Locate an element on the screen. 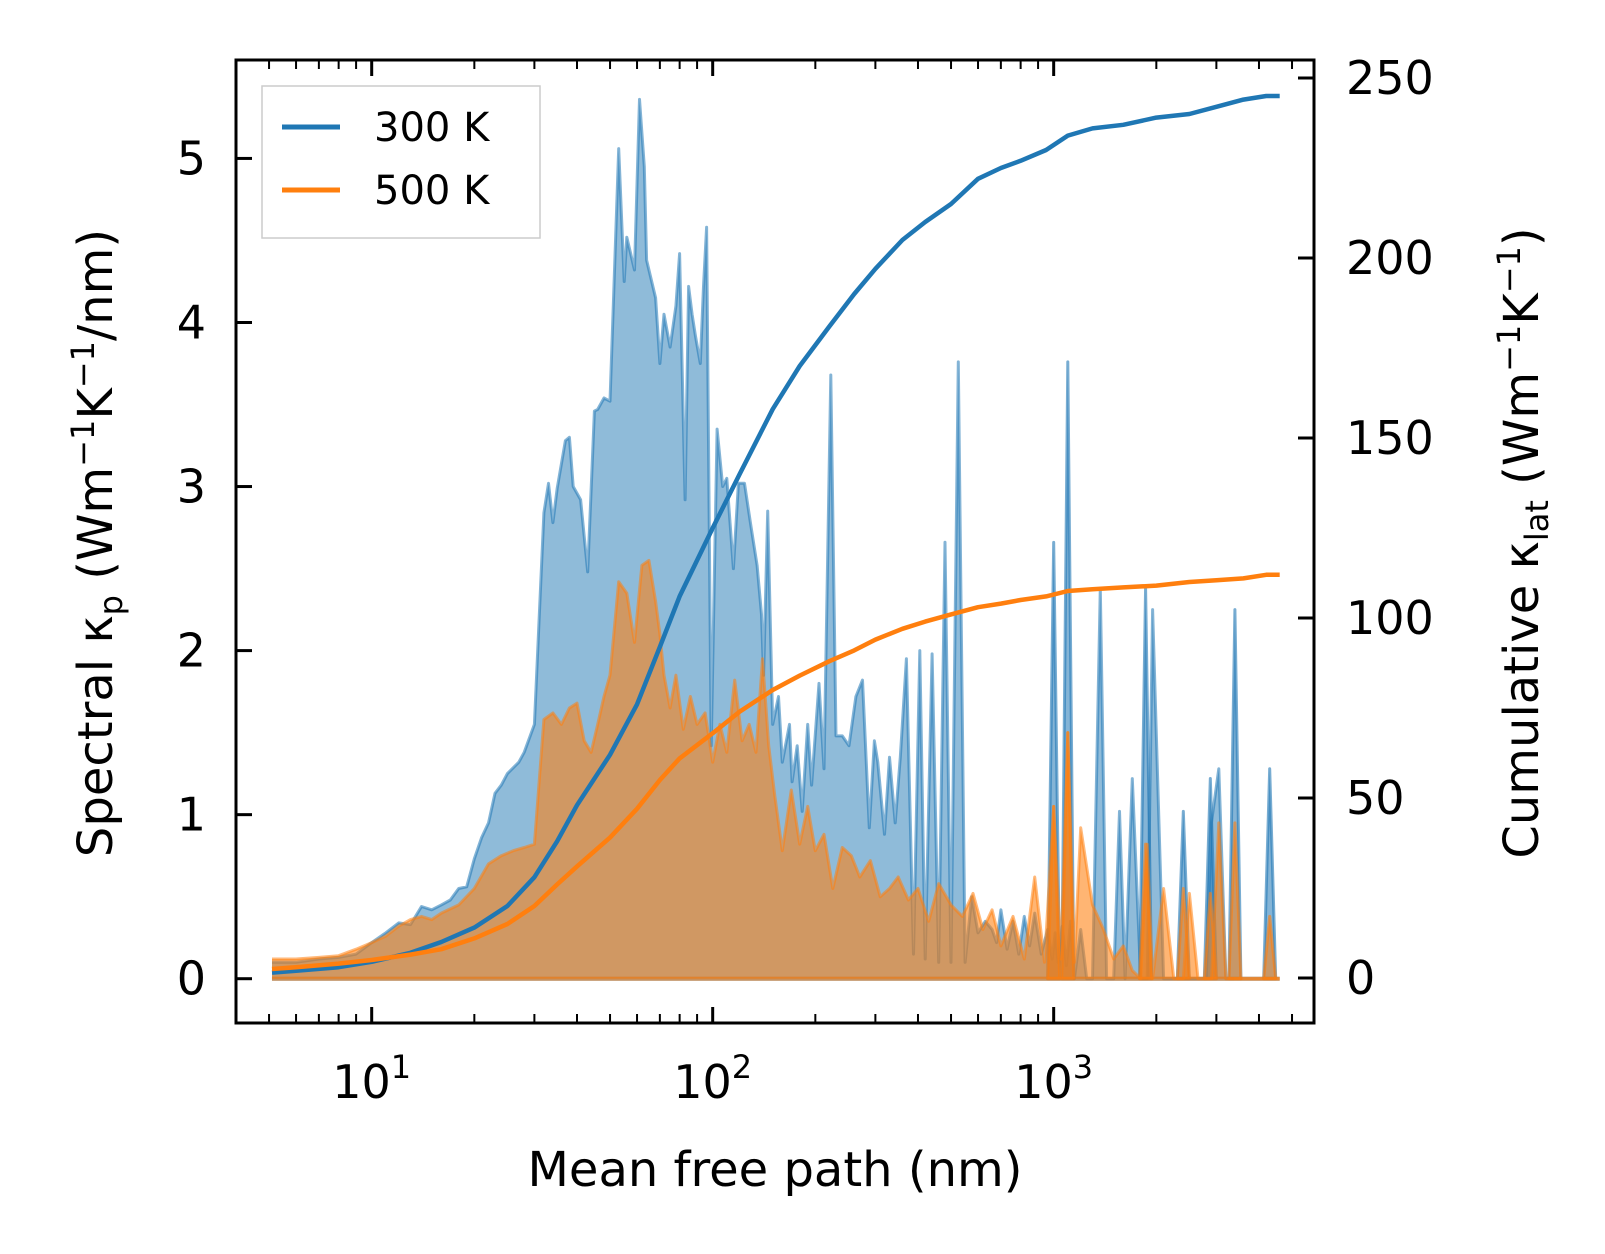 This screenshot has width=1605, height=1254. legend-label-300k: 300 K is located at coordinates (432, 128).